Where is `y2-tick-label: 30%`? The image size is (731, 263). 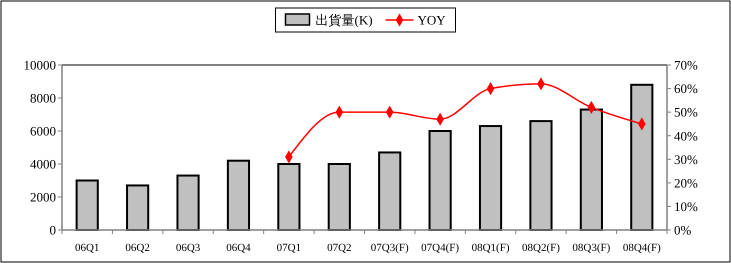 y2-tick-label: 30% is located at coordinates (686, 159).